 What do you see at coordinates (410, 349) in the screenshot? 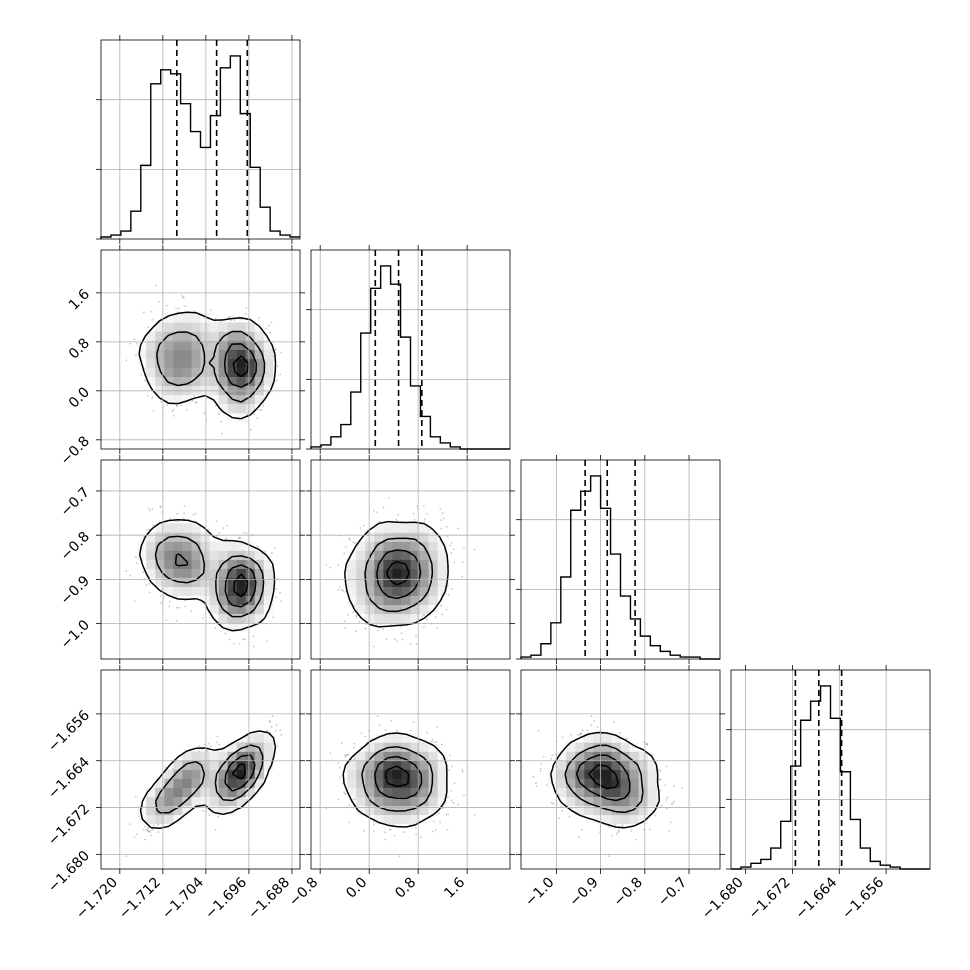
I see `panel-frame` at bounding box center [410, 349].